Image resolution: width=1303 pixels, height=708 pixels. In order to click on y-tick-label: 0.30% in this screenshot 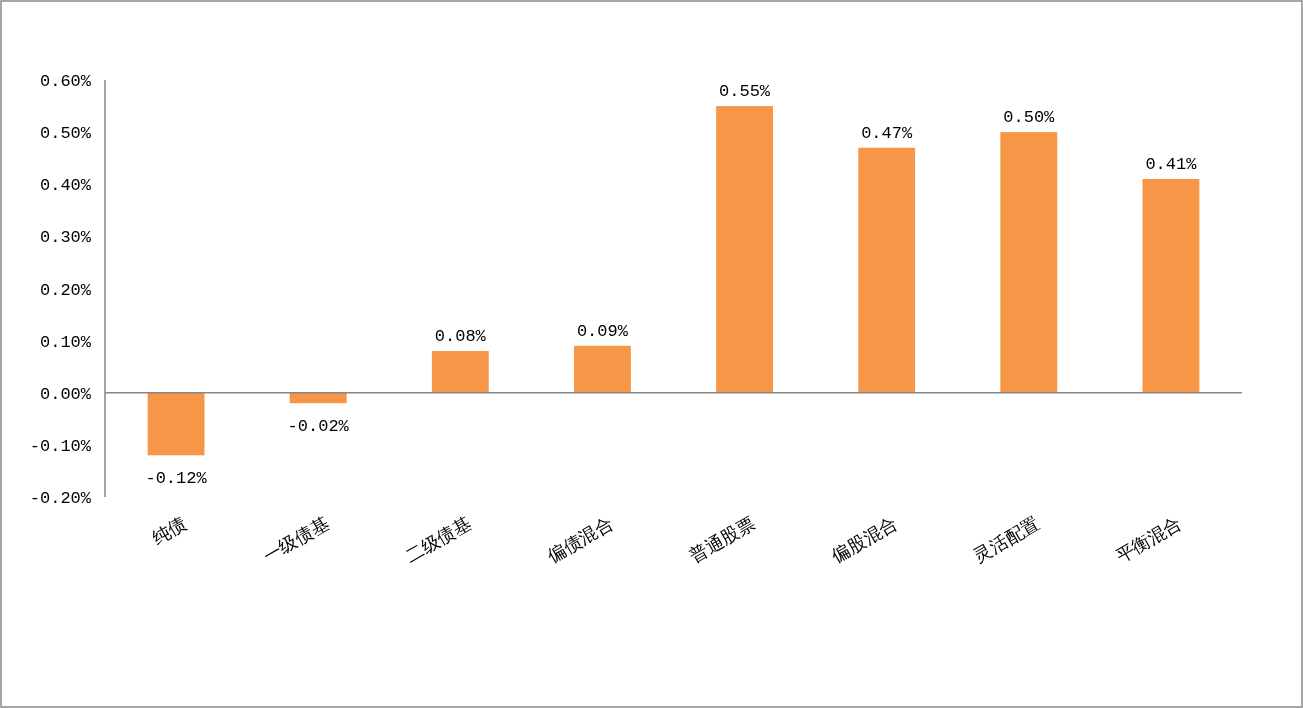, I will do `click(65, 238)`.